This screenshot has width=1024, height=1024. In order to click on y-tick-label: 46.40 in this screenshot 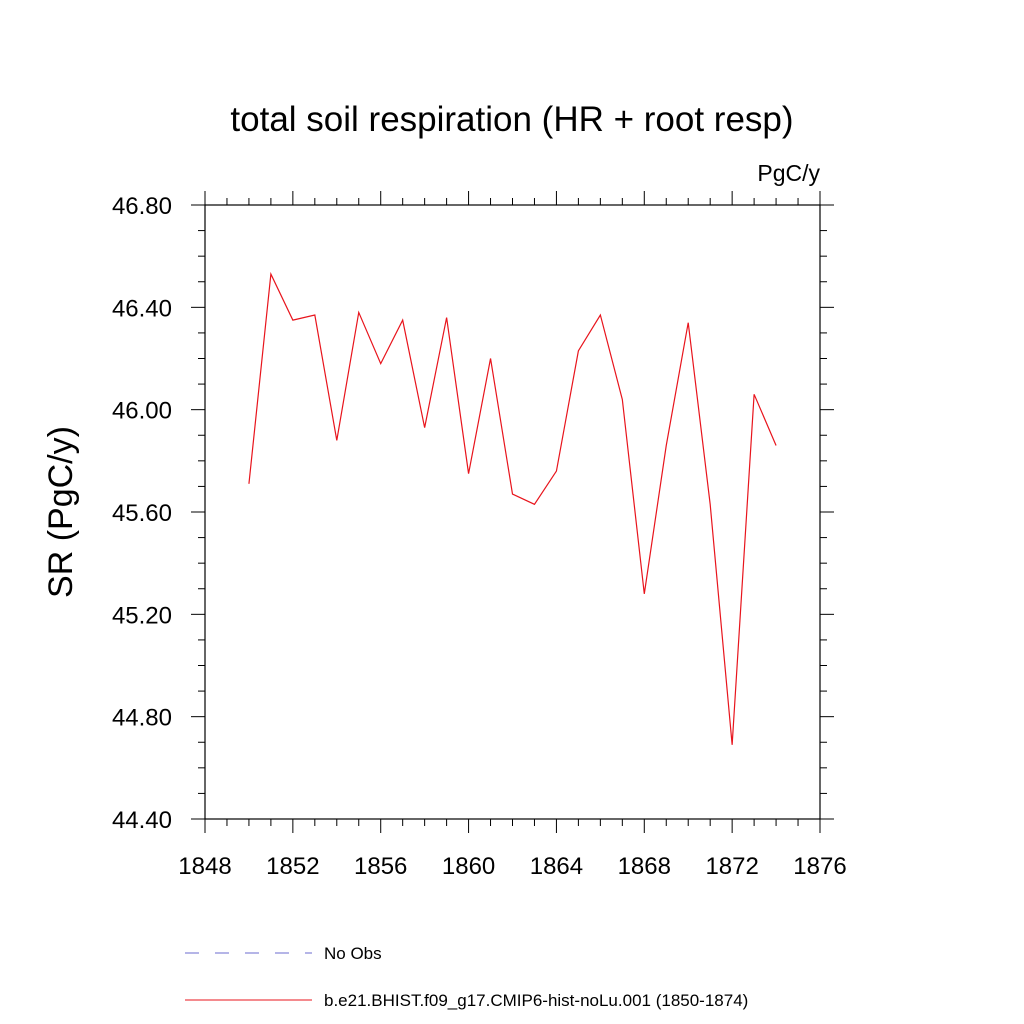, I will do `click(142, 308)`.